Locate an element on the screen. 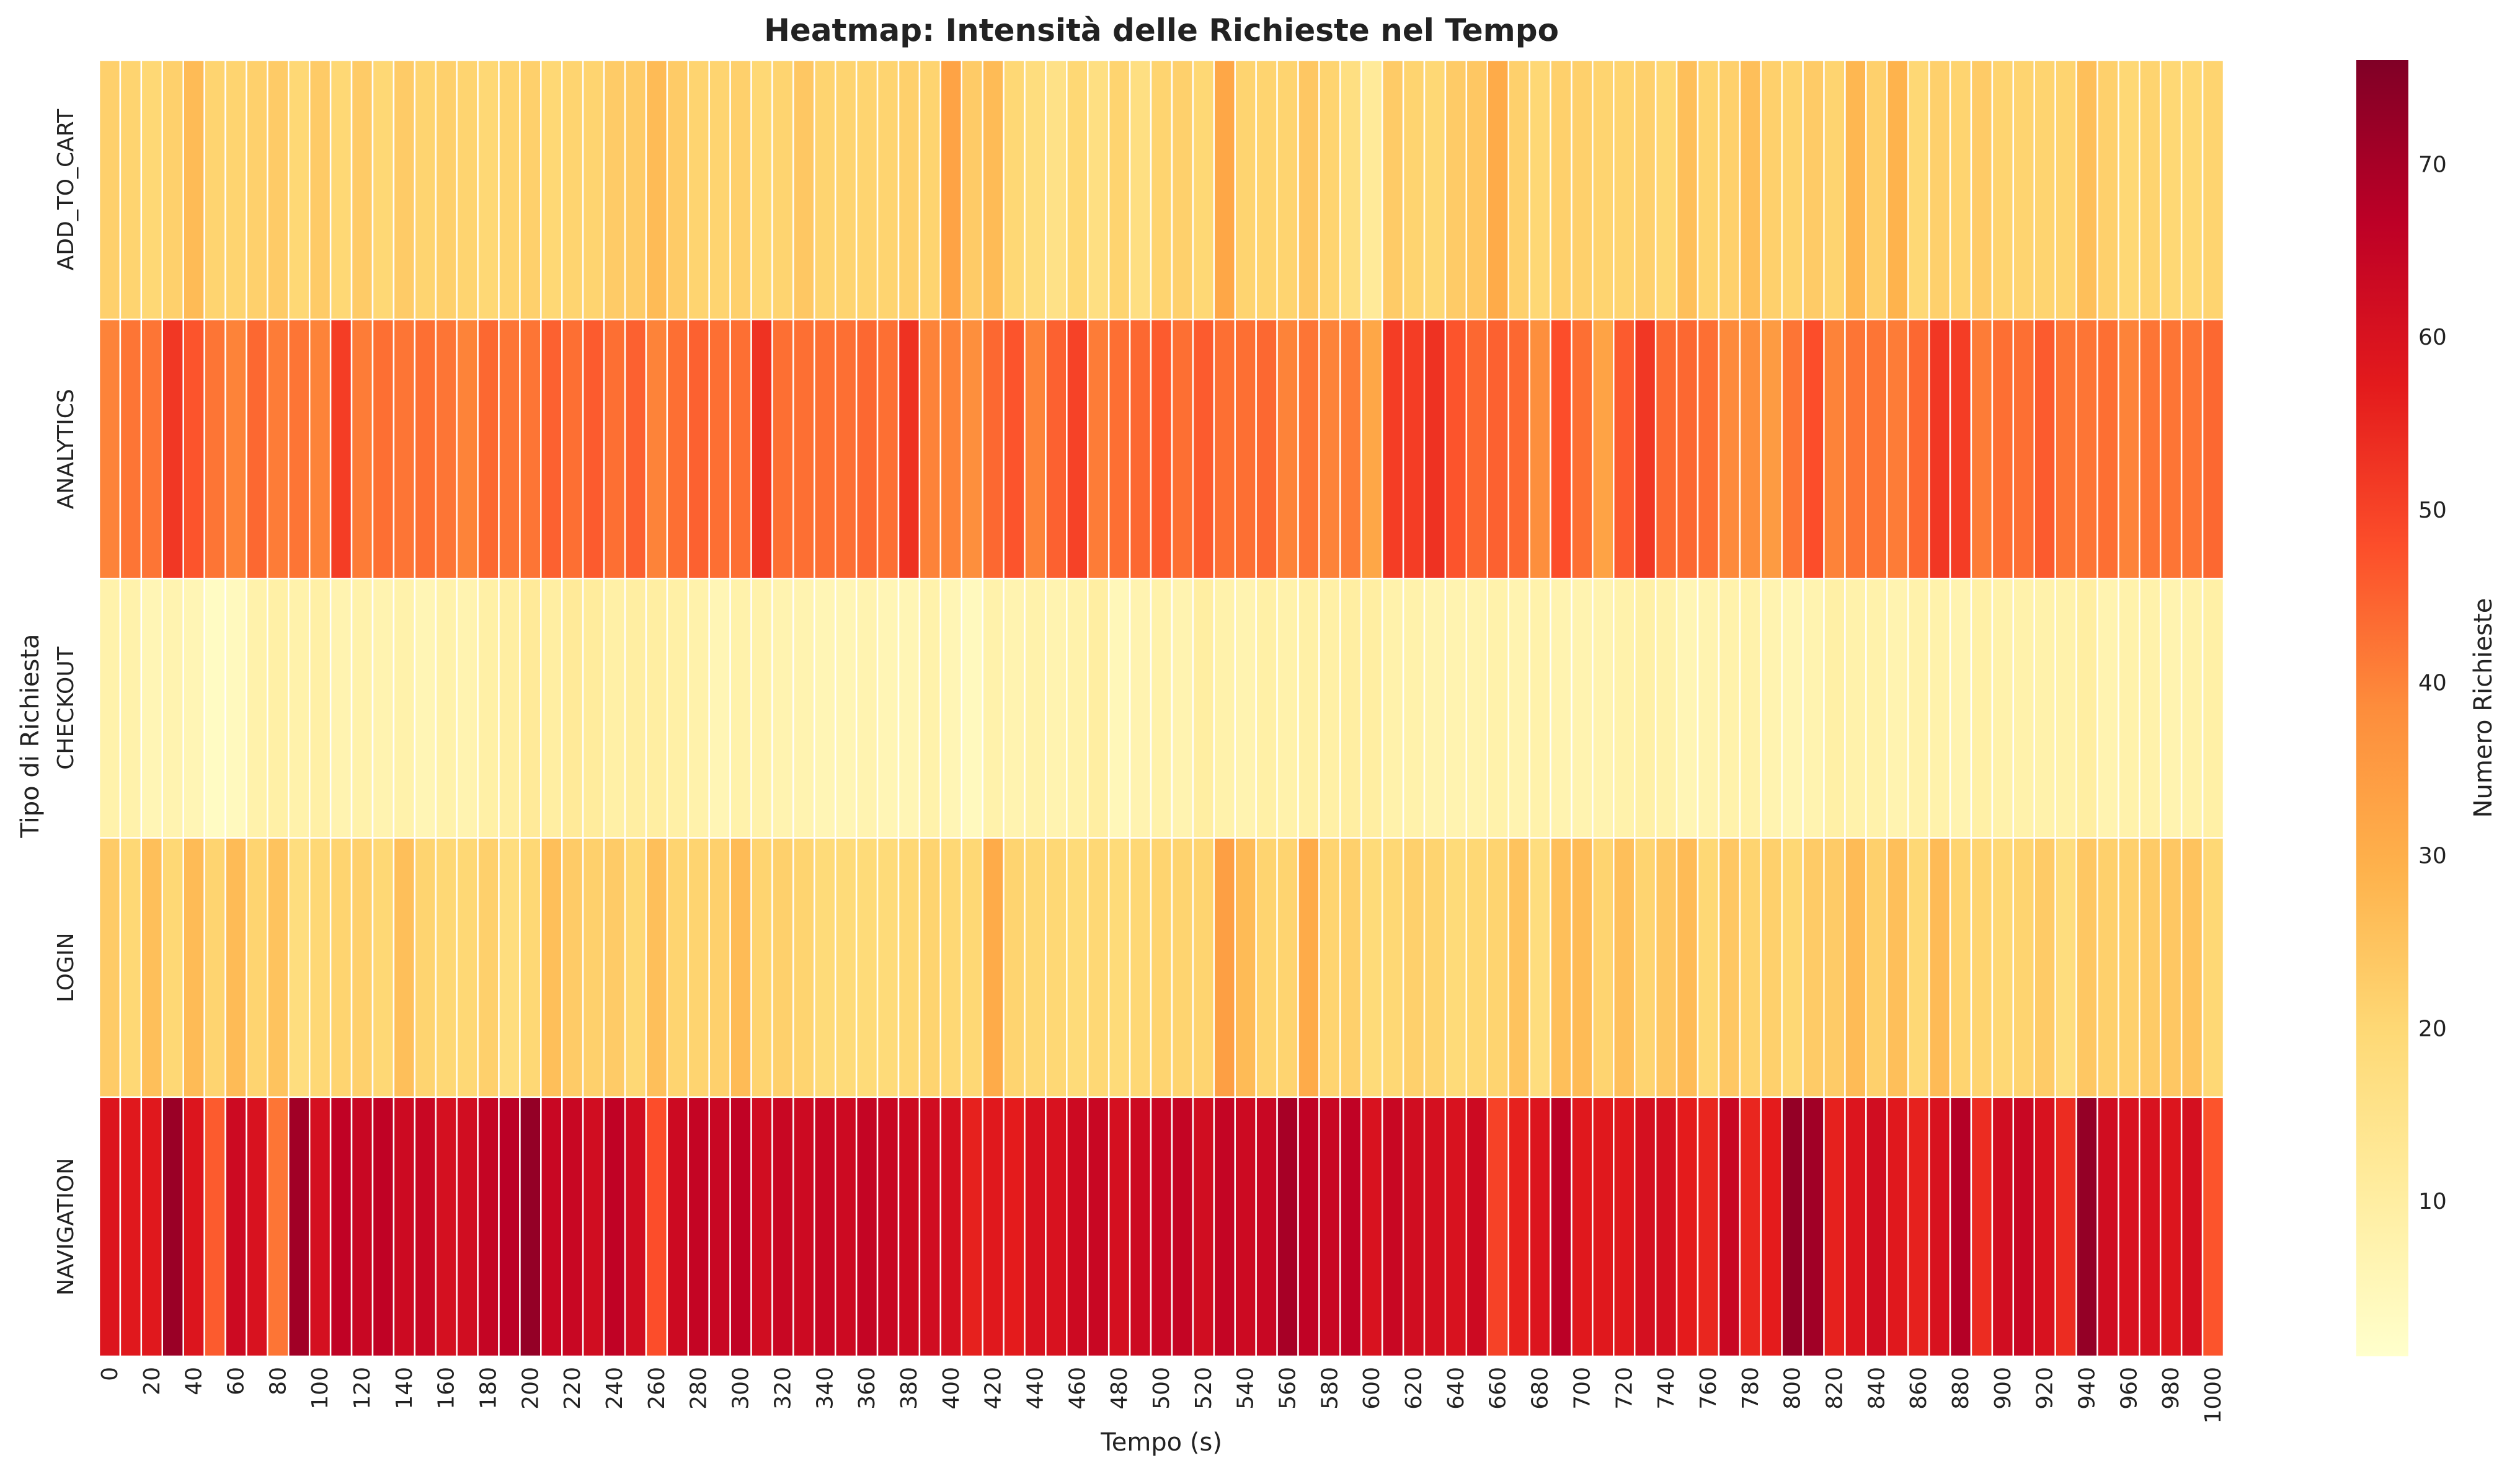  x-tick-label: 940 is located at coordinates (2087, 1388).